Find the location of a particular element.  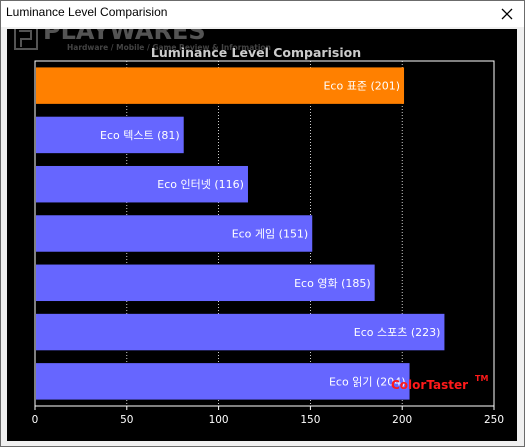

chart-title: Luminance Level Comparision is located at coordinates (256, 52).